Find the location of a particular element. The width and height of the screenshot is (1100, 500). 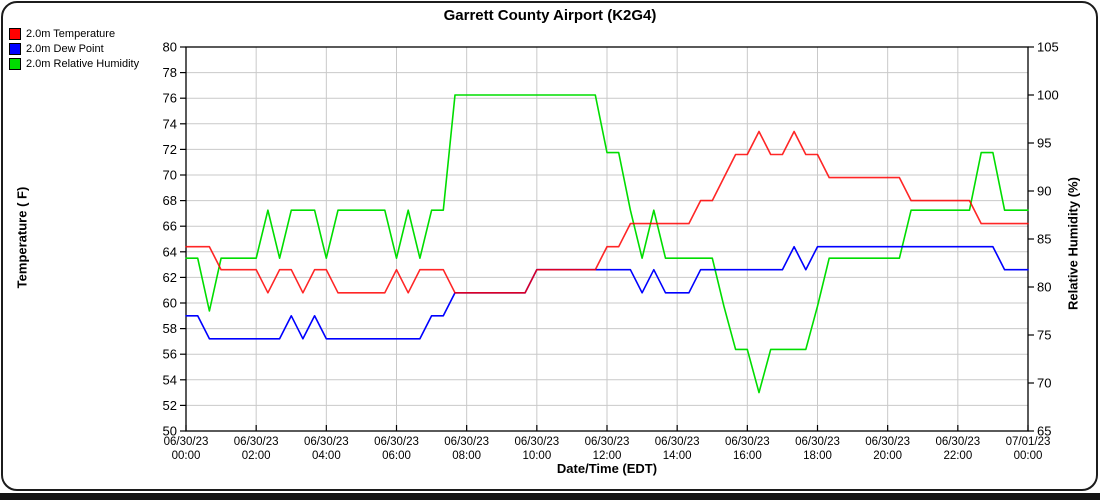

left-tick-label: 74 is located at coordinates (170, 123).